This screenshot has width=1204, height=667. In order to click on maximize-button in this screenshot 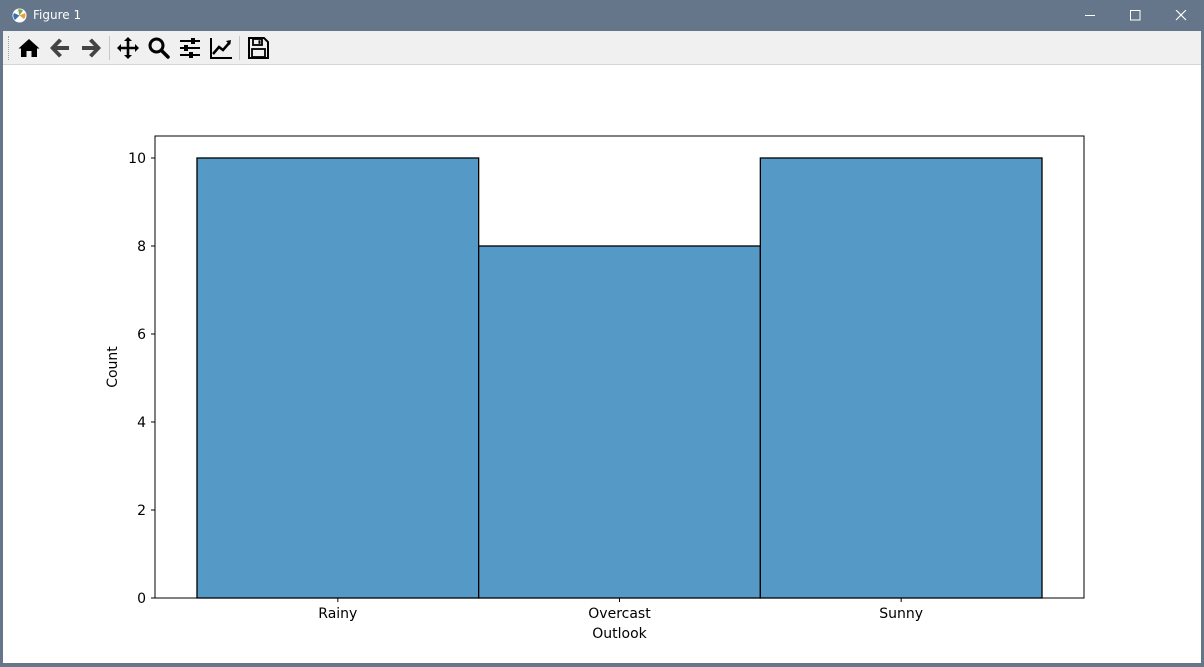, I will do `click(1135, 15)`.